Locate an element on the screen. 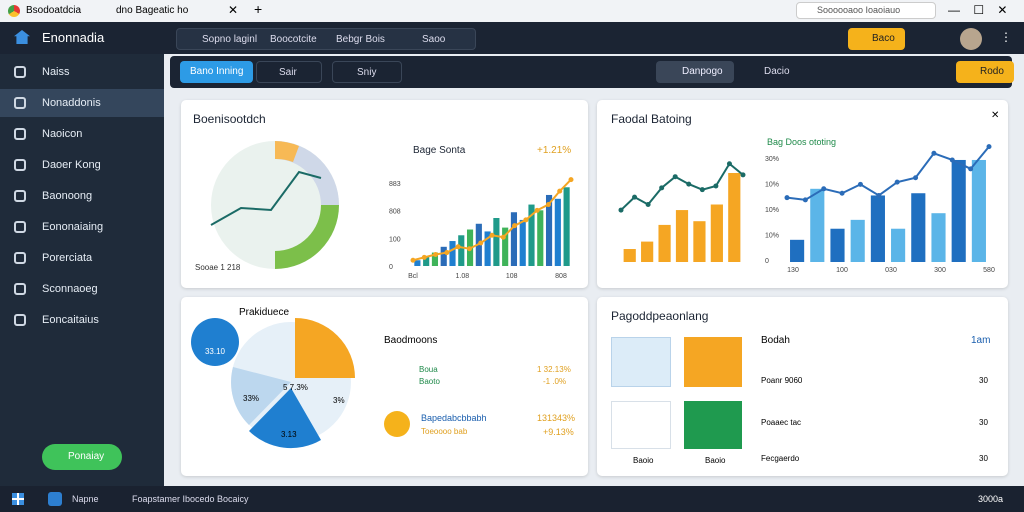 The image size is (1024, 512). nav-item: Porerciata is located at coordinates (82, 258).